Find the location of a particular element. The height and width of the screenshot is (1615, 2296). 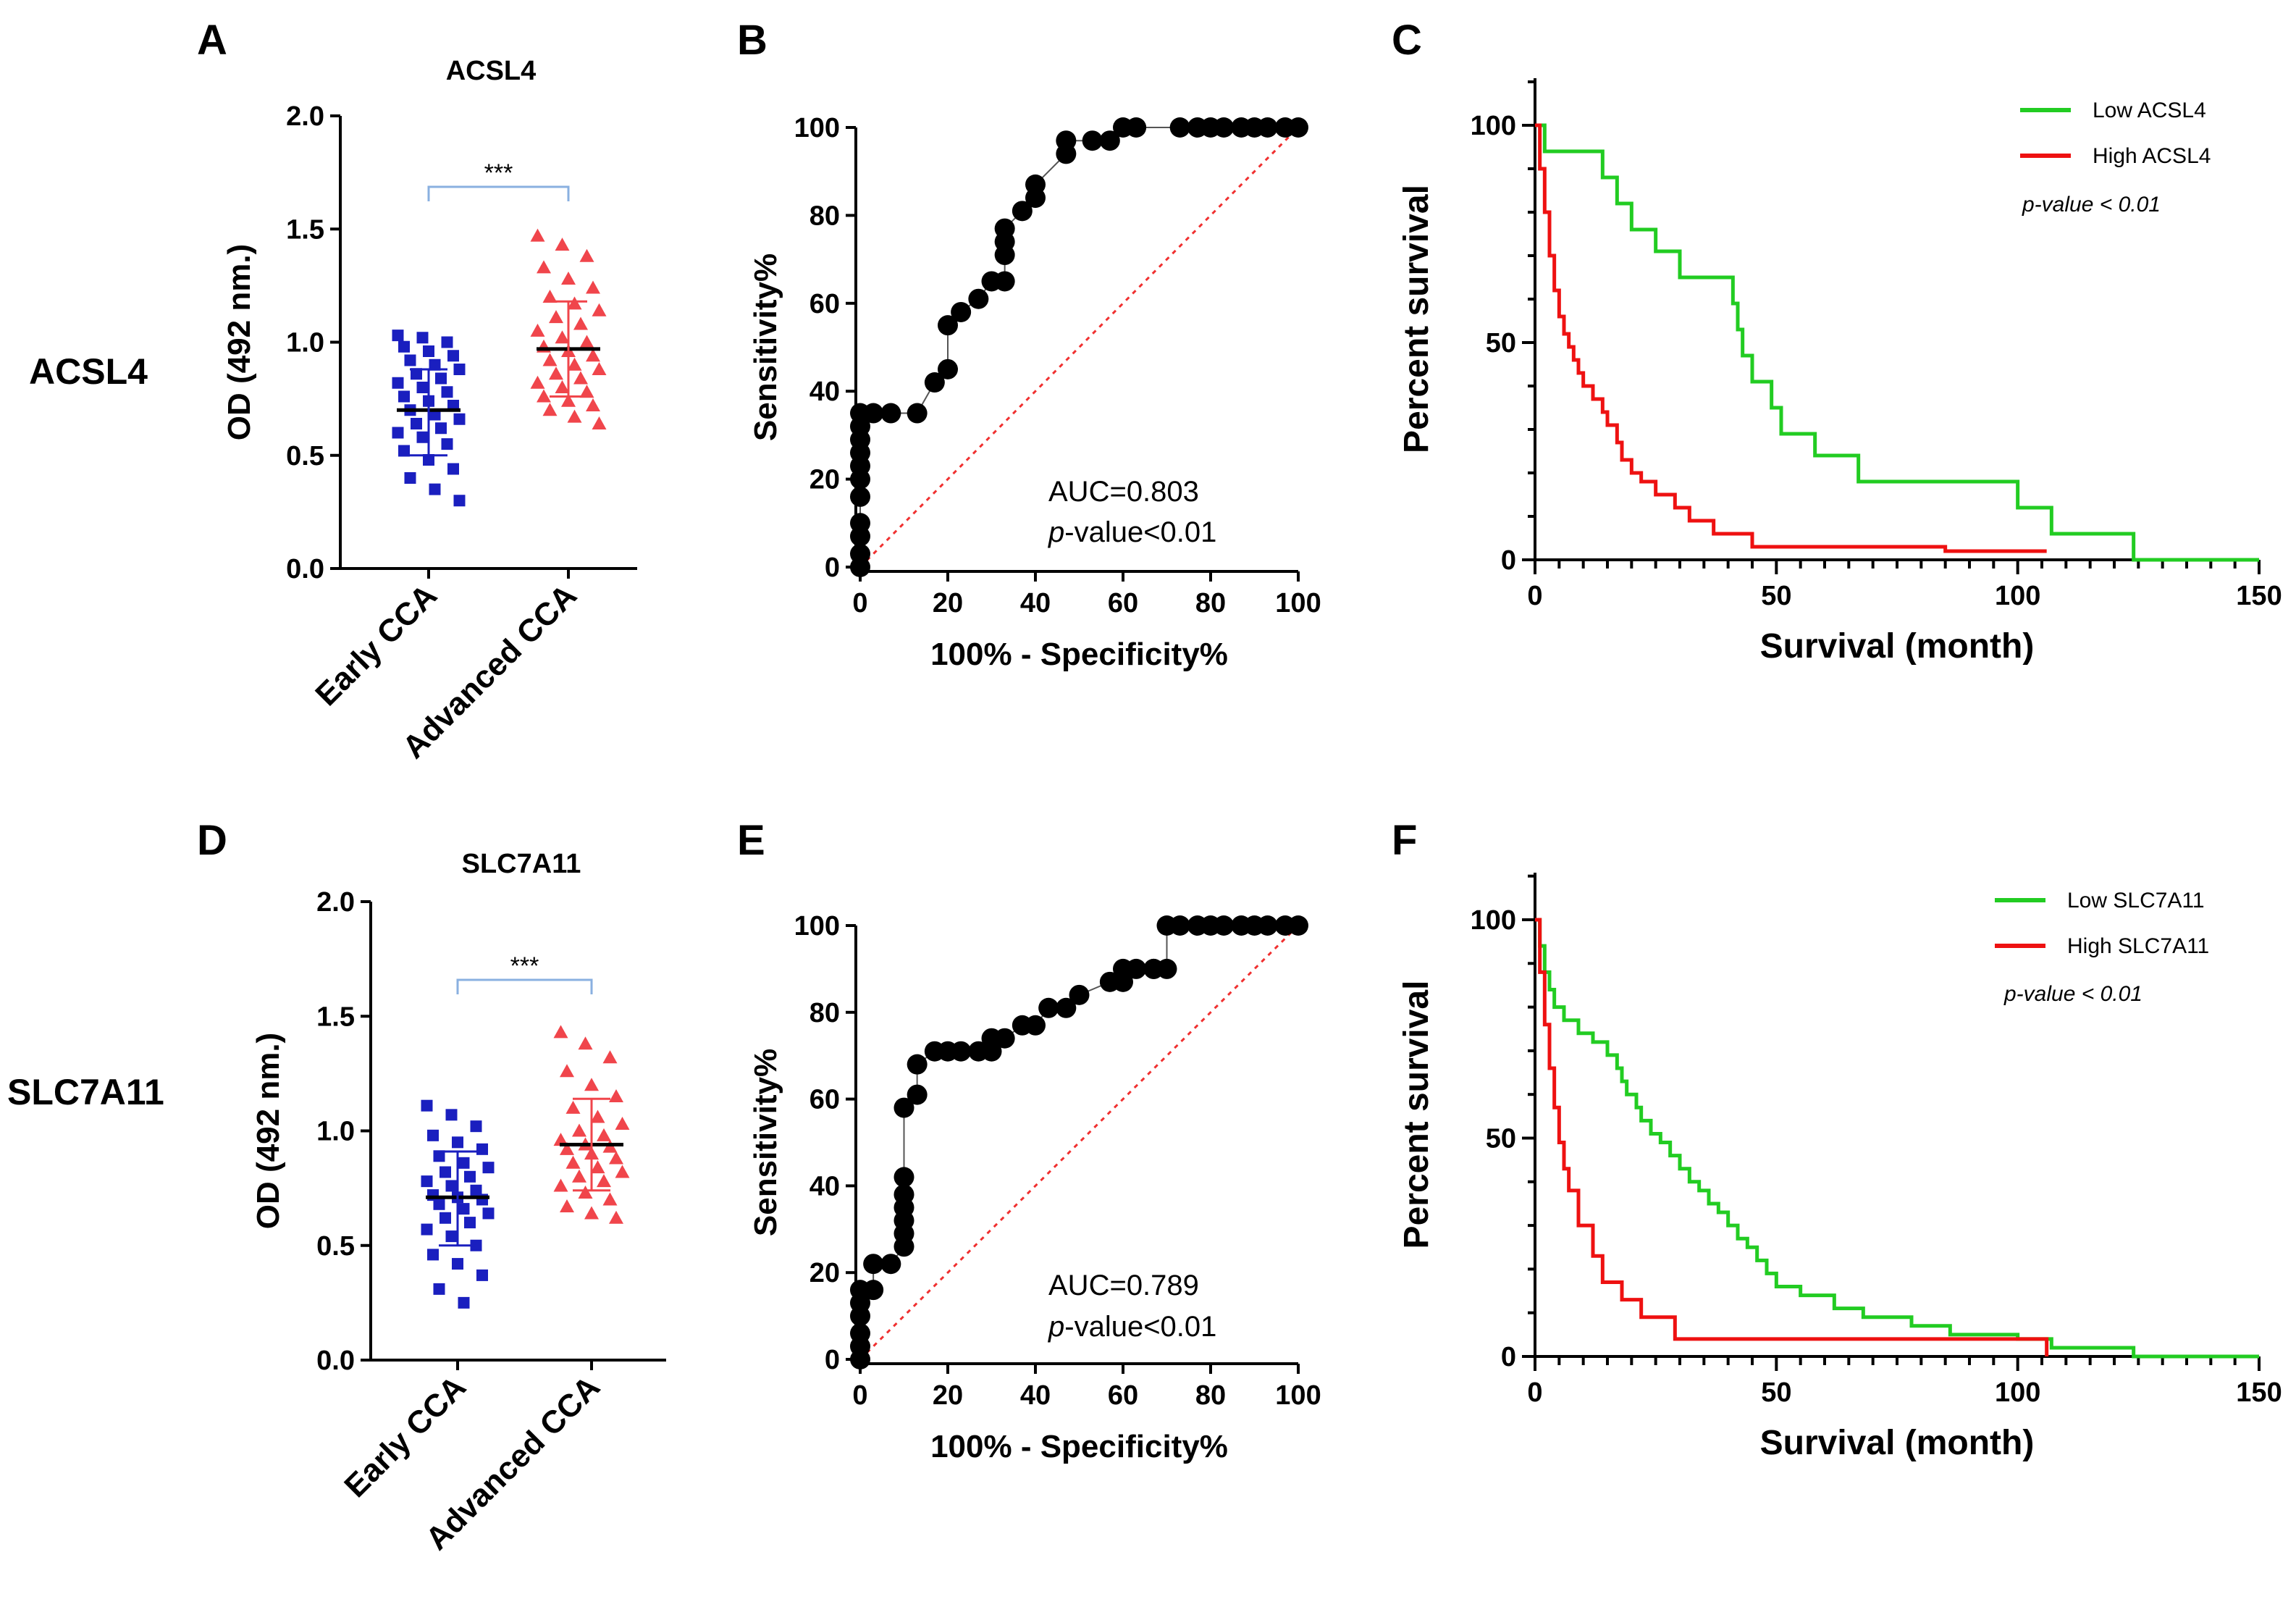

significance-bracket-A is located at coordinates (498, 193).